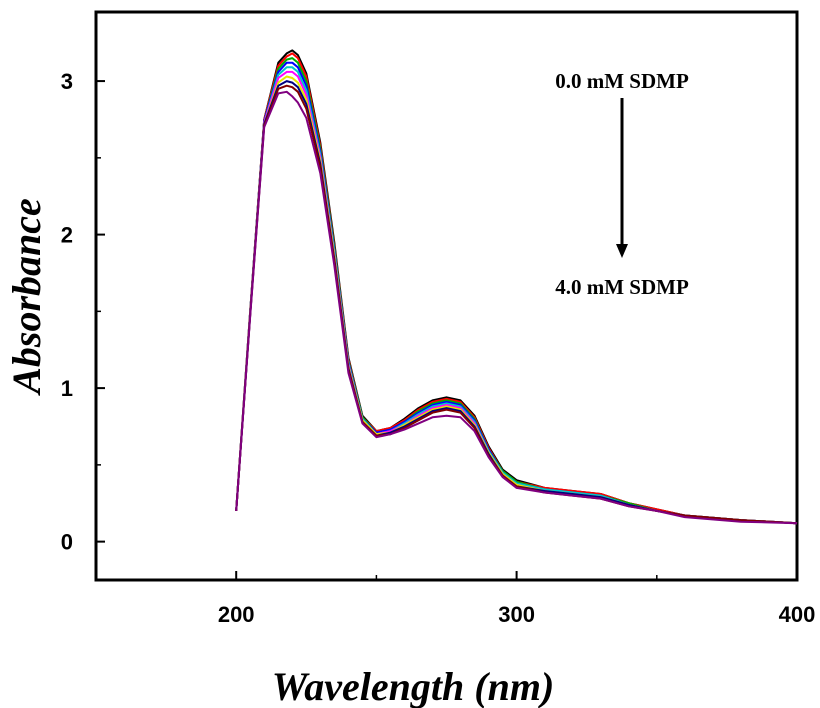  Describe the element at coordinates (236, 614) in the screenshot. I see `x-tick-label: 200` at that location.